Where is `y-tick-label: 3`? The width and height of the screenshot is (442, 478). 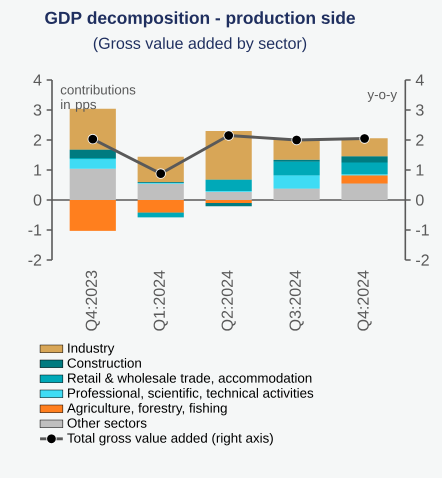 y-tick-label: 3 is located at coordinates (38, 110).